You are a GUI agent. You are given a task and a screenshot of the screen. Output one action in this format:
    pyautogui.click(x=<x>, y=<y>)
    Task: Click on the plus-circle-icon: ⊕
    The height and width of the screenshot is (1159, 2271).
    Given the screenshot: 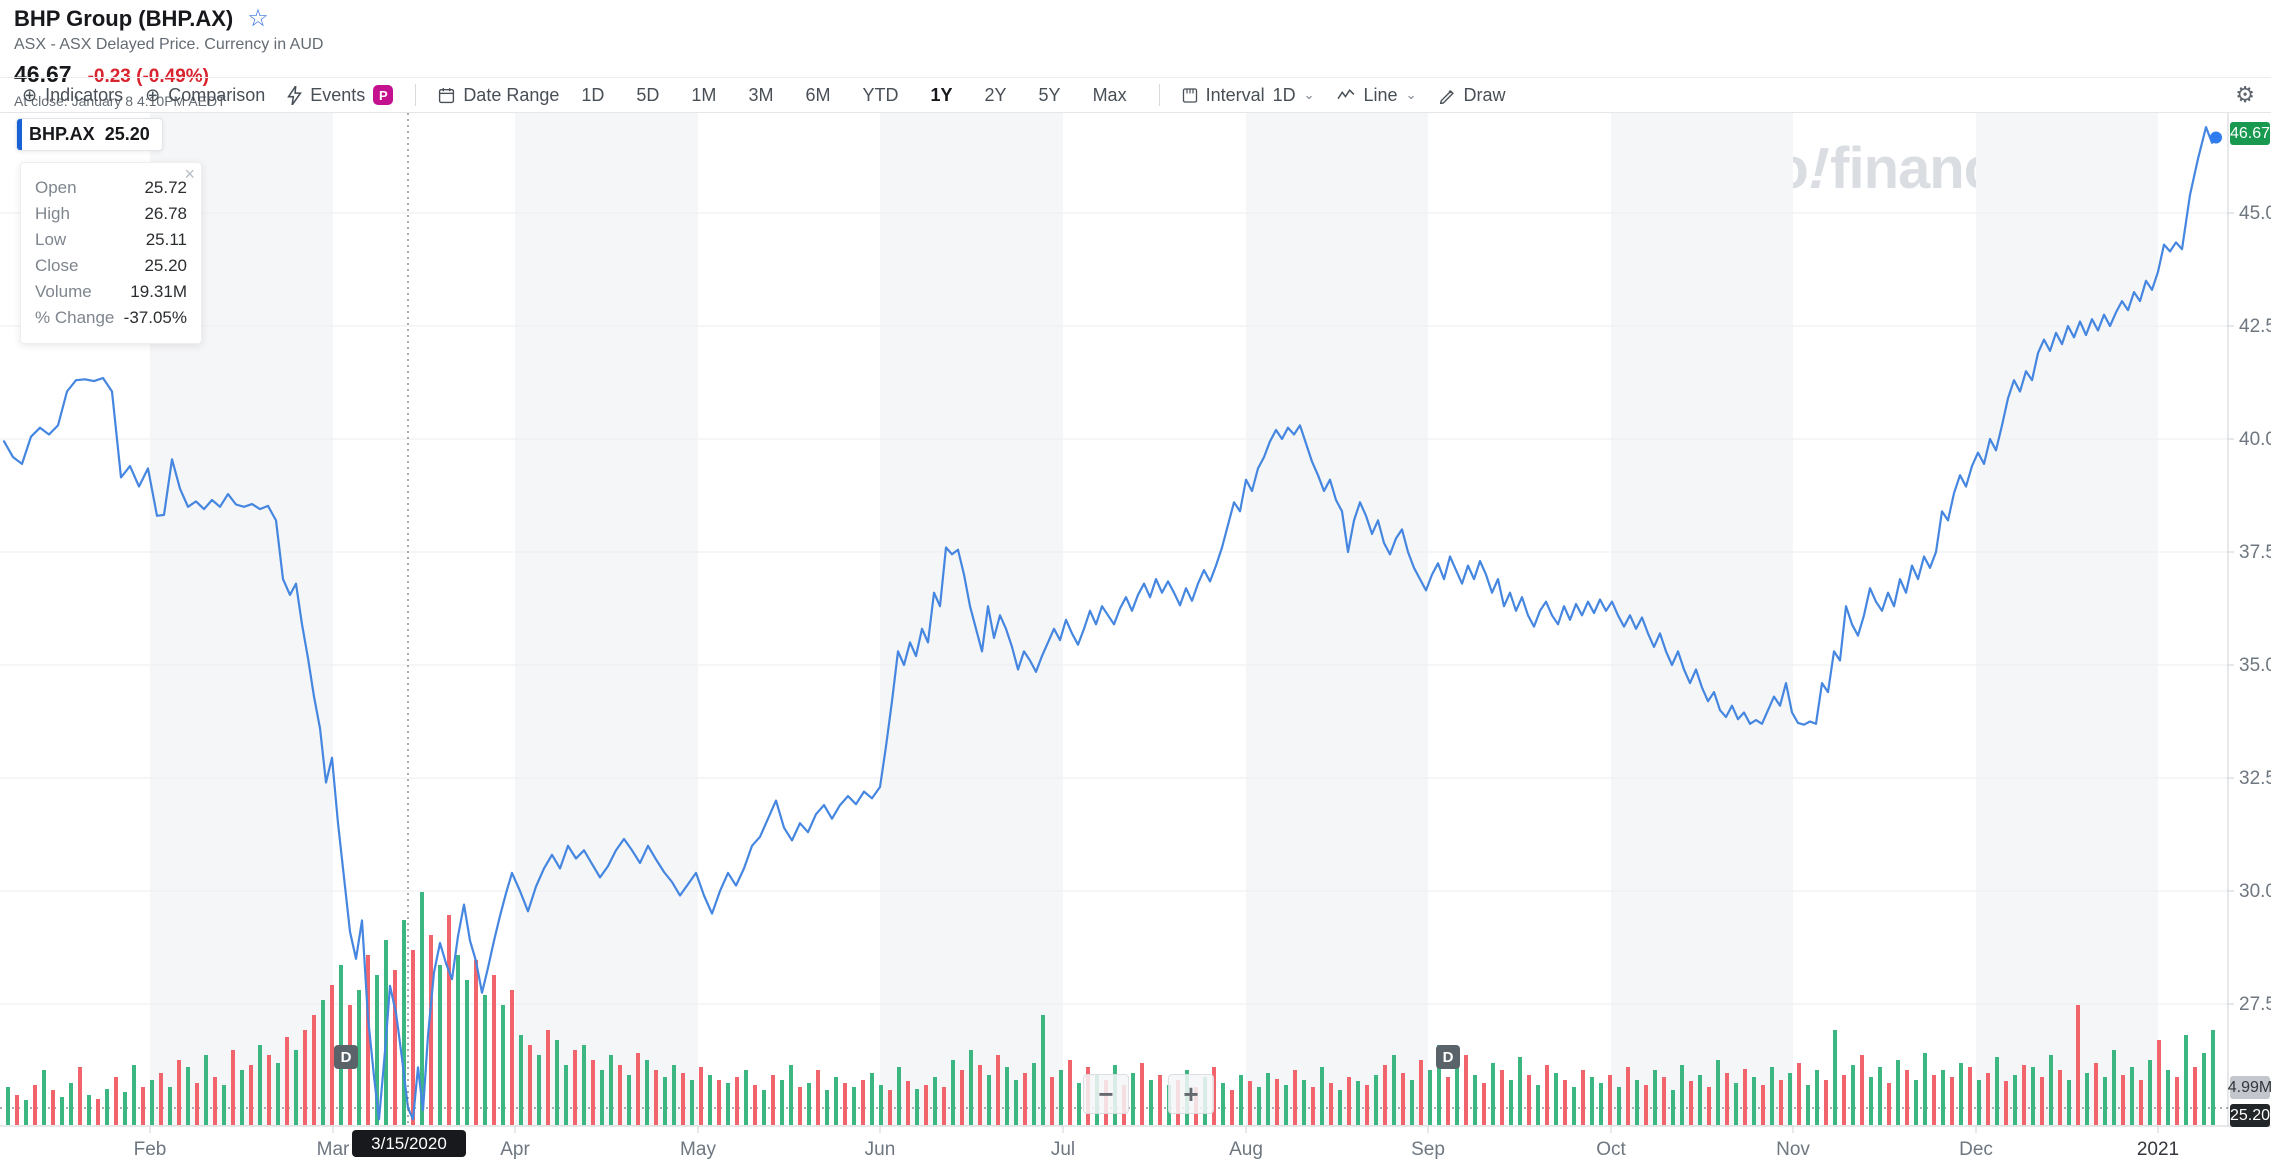 What is the action you would take?
    pyautogui.click(x=30, y=94)
    